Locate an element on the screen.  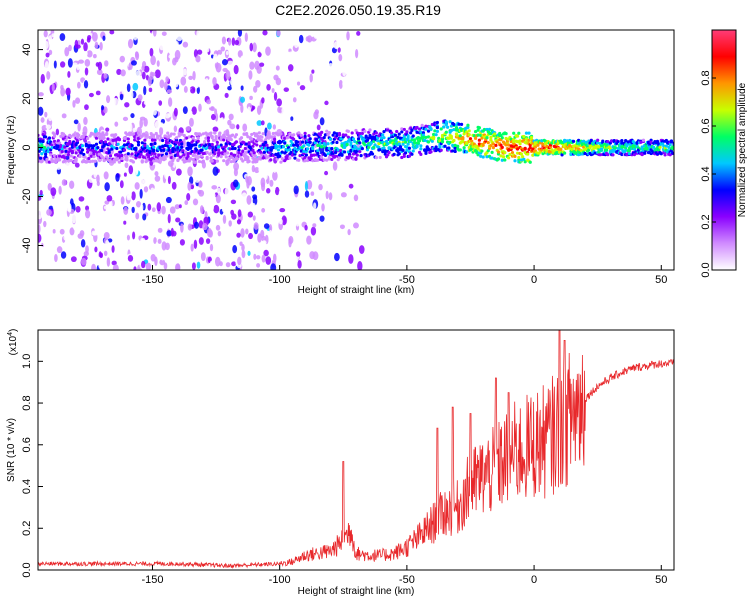
snr-multiplier: (x104) is located at coordinates (13, 342).